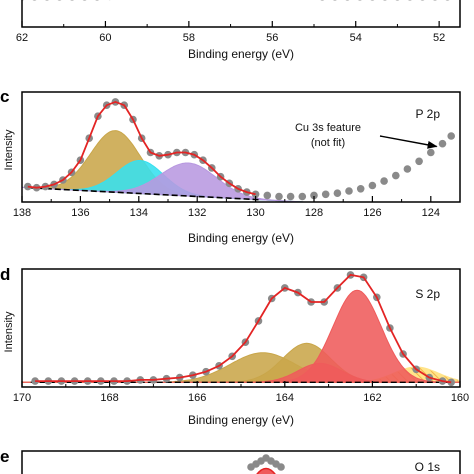 This screenshot has width=474, height=474. I want to click on core-level-label: S 2p, so click(427, 294).